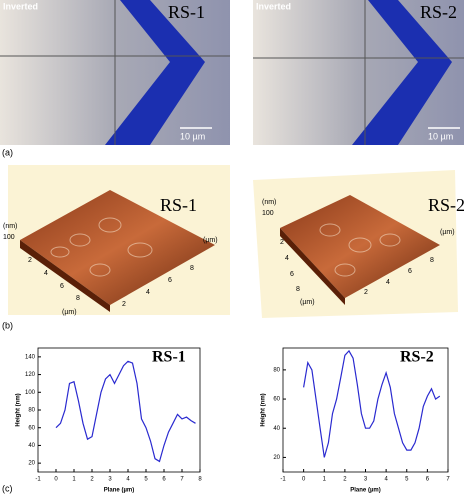  Describe the element at coordinates (30, 357) in the screenshot. I see `y-tick-label: 140` at that location.